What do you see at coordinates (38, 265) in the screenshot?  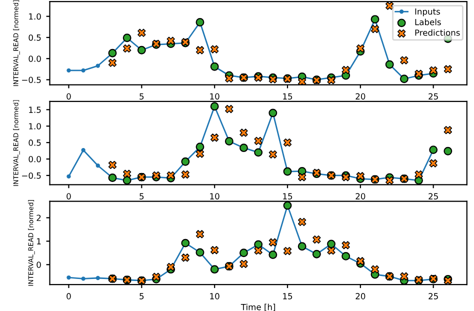 I see `y-tick-label: 0` at bounding box center [38, 265].